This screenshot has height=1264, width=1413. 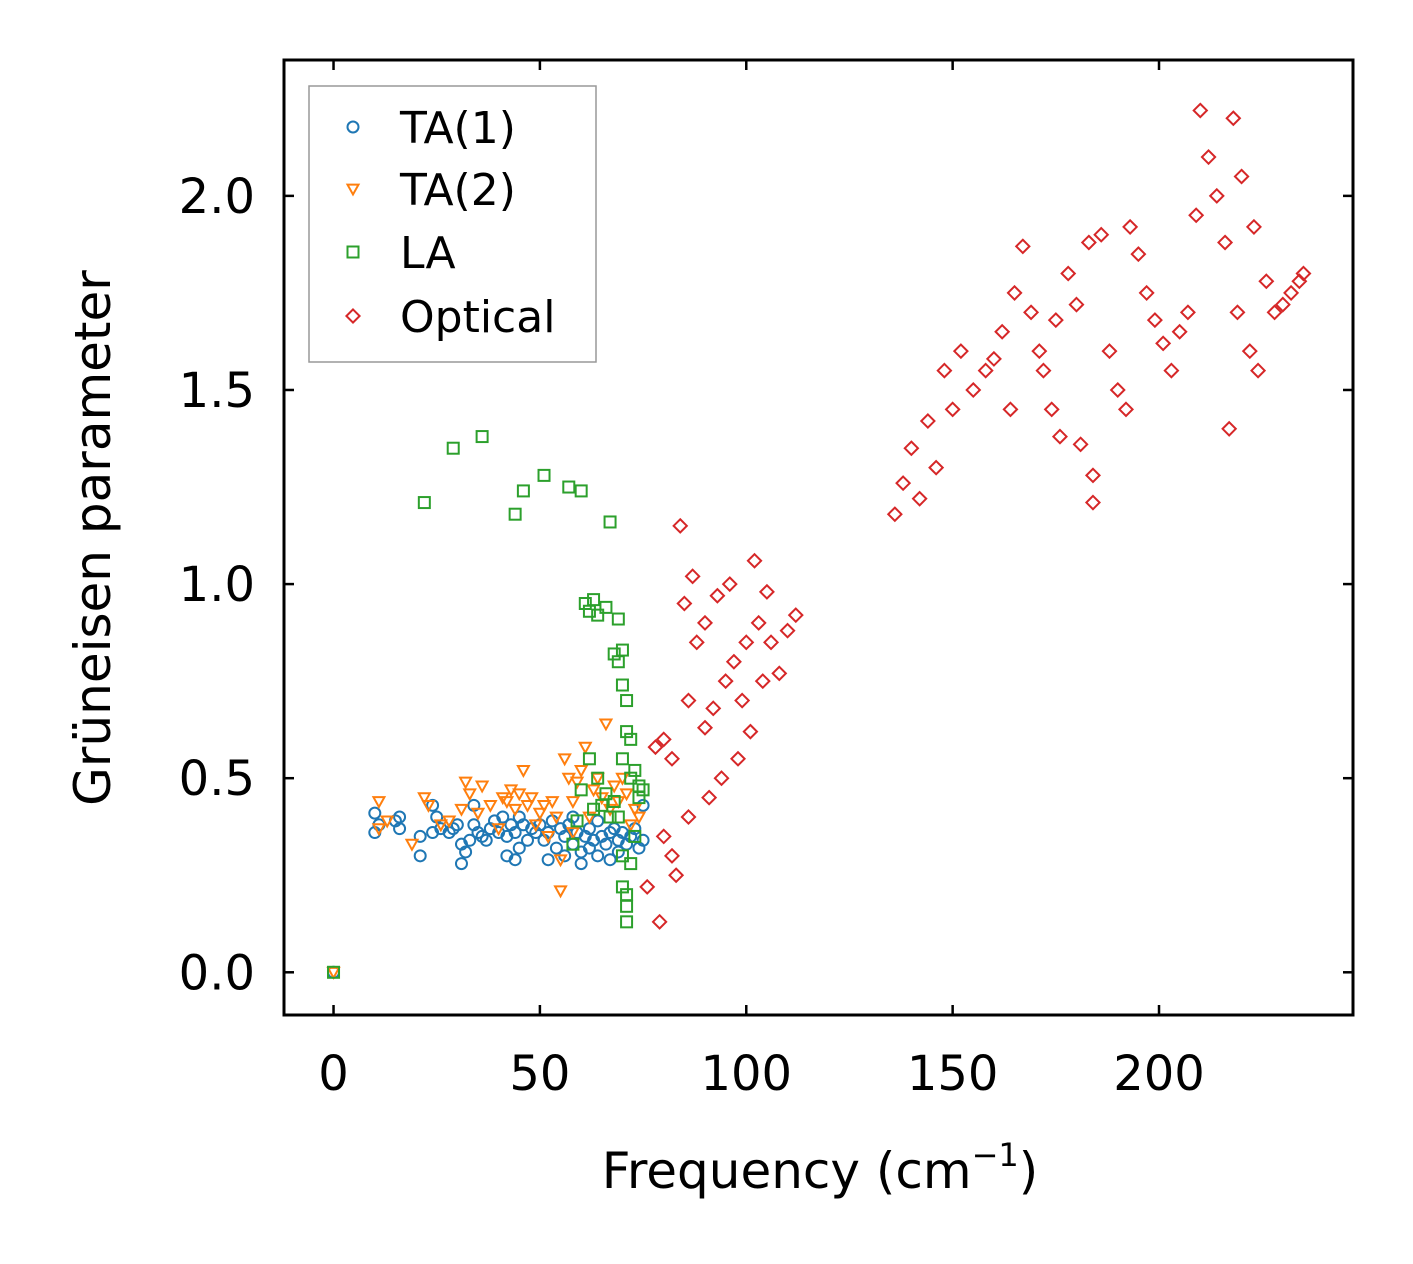 What do you see at coordinates (787, 1171) in the screenshot?
I see `x-axis-title-main: Frequency (cm` at bounding box center [787, 1171].